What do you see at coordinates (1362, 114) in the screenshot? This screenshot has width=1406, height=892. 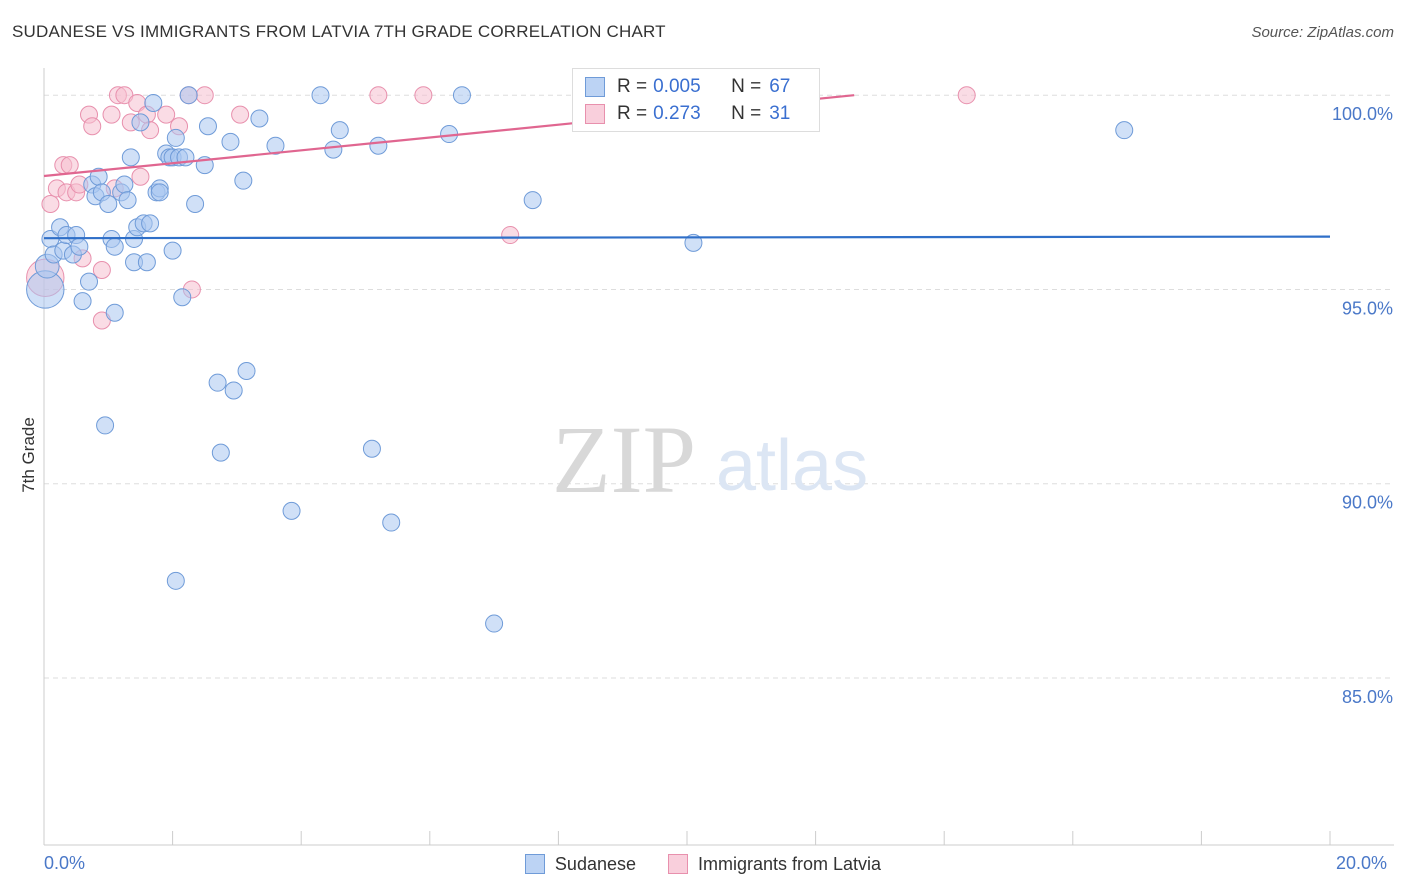 I see `y-tick-label: 100.0%` at bounding box center [1362, 114].